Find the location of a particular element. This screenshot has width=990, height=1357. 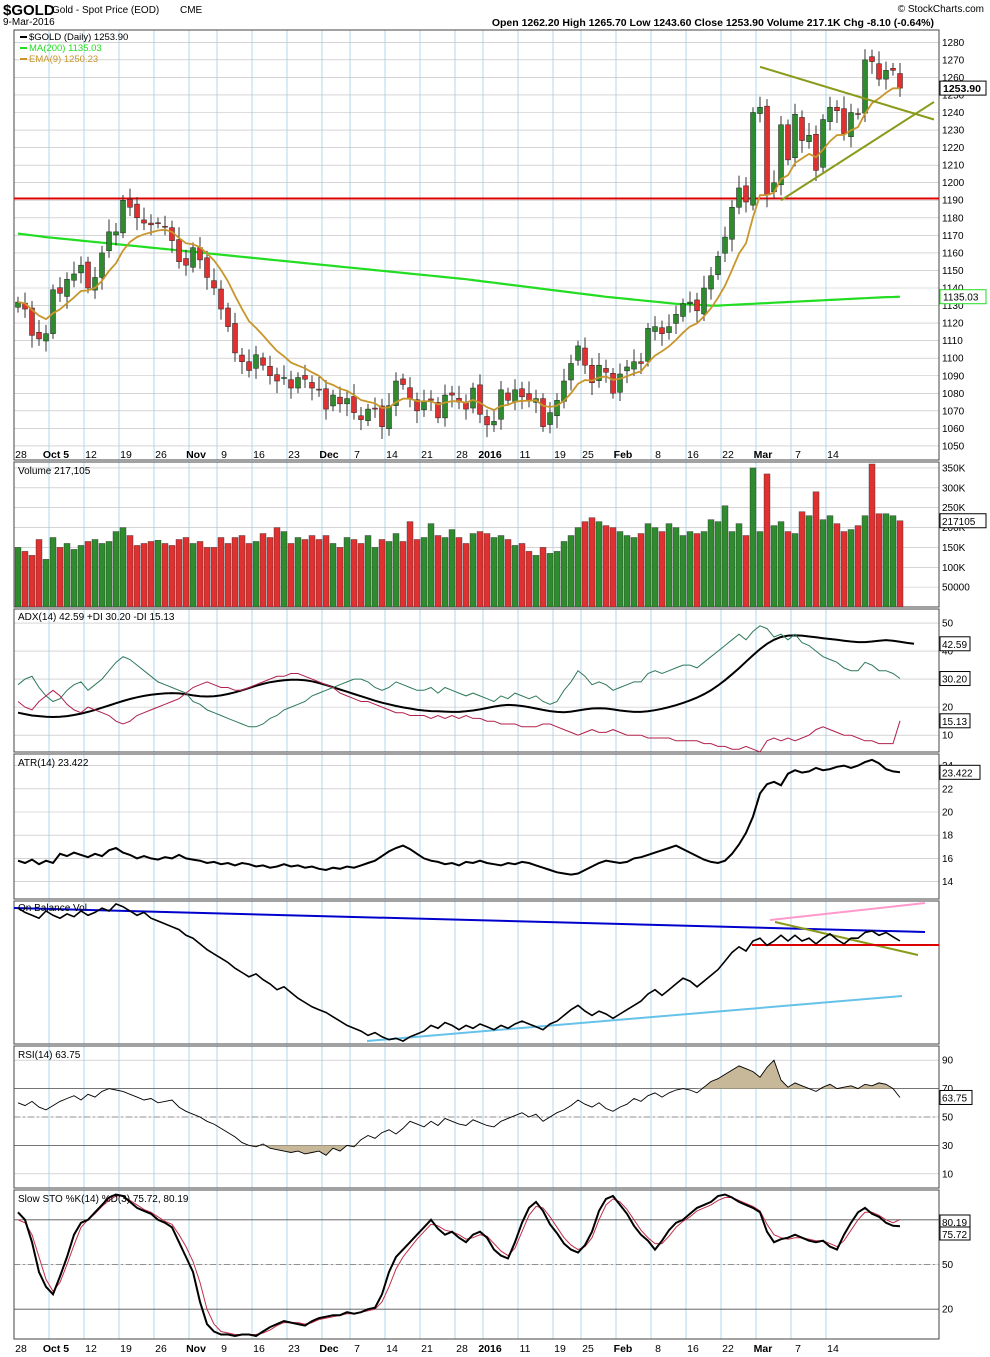

adx-series-line is located at coordinates (466, 676).